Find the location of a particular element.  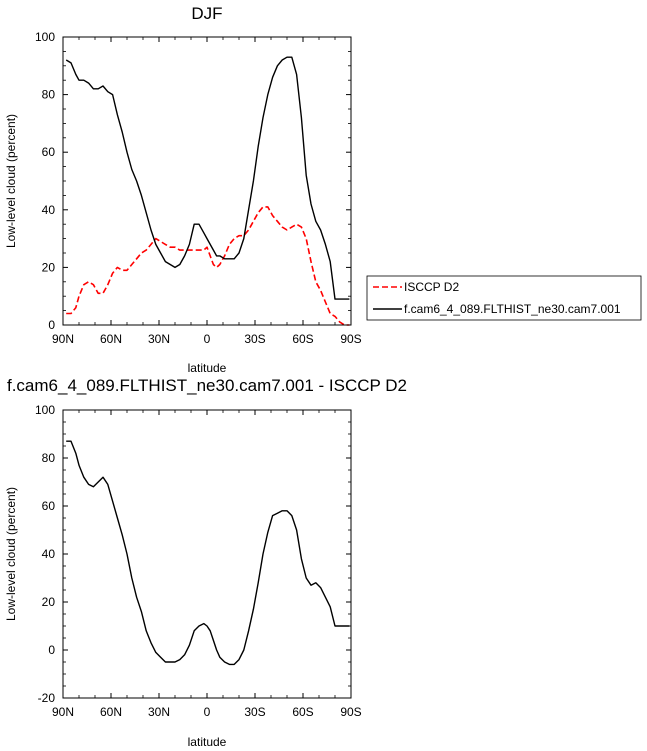

series-line-isccp is located at coordinates (208, 266).